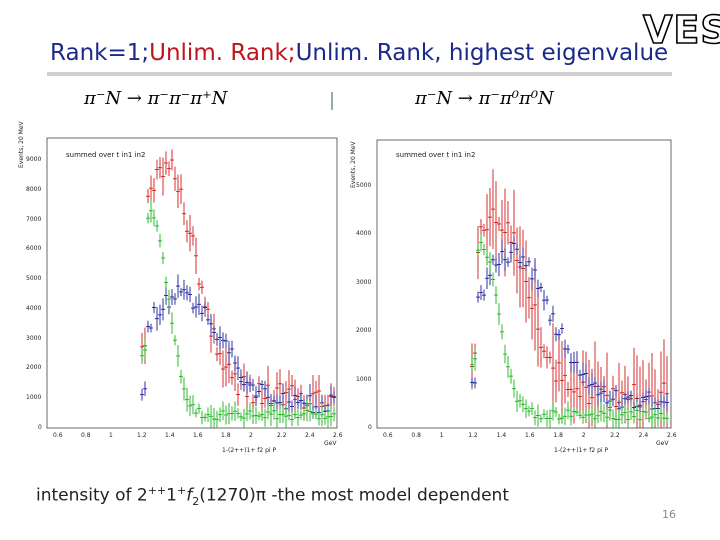 The width and height of the screenshot is (720, 540). I want to click on title-part-rank1: Rank=1;, so click(100, 53).